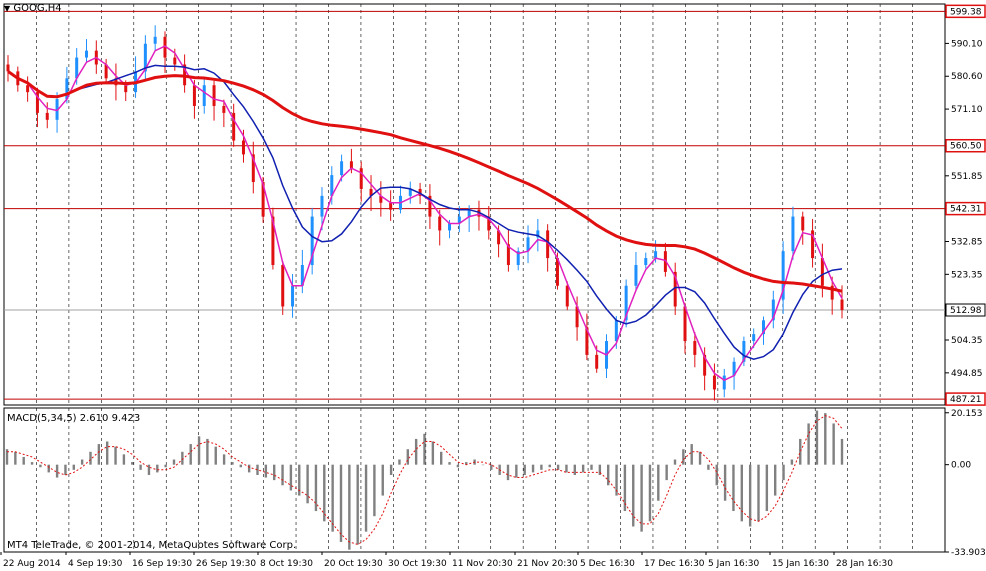 This screenshot has height=571, width=986. I want to click on x-tick-label: 21 Nov 20:30, so click(547, 564).